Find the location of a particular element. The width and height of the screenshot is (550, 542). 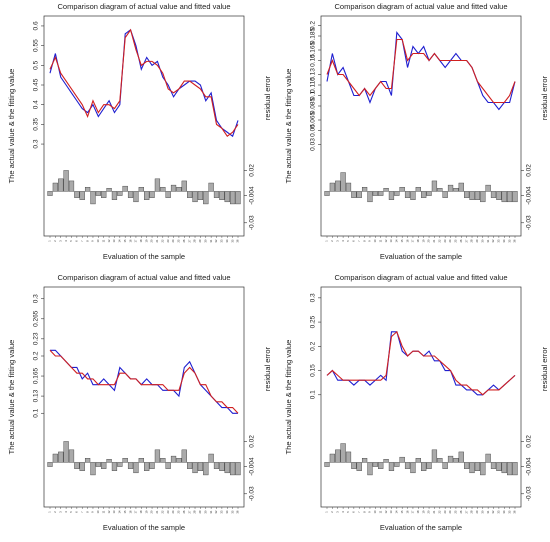

x-tick-label: 13 is located at coordinates (391, 240).